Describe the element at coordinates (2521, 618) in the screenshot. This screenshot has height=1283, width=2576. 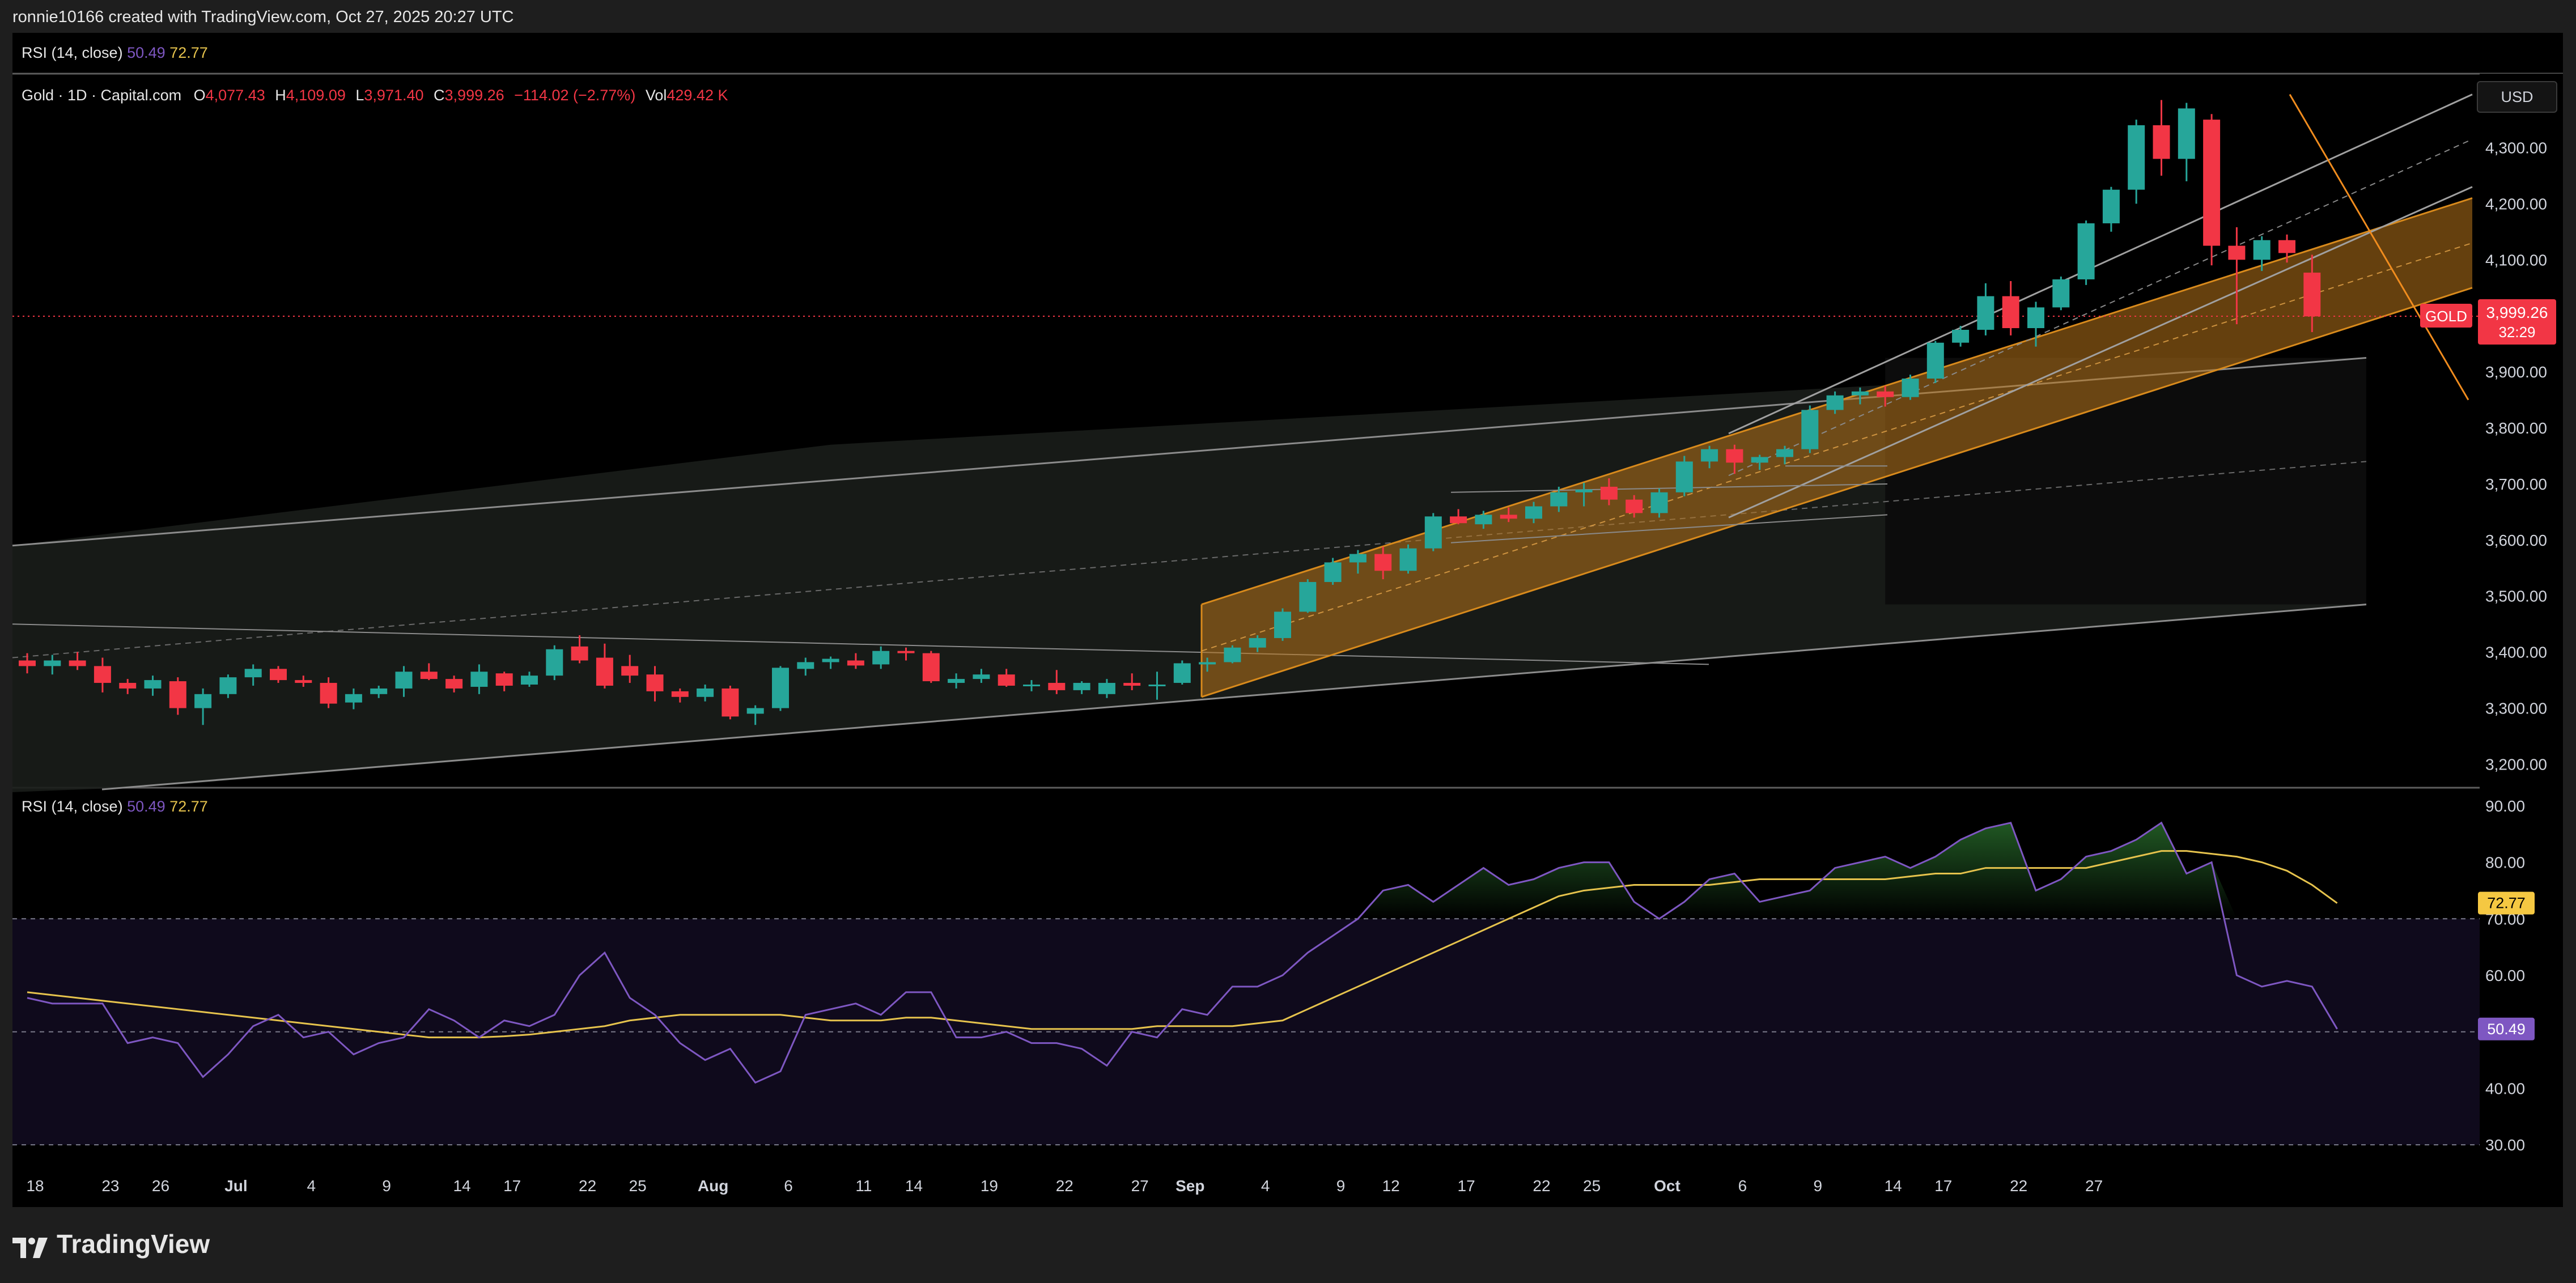
I see `price-axis-background` at that location.